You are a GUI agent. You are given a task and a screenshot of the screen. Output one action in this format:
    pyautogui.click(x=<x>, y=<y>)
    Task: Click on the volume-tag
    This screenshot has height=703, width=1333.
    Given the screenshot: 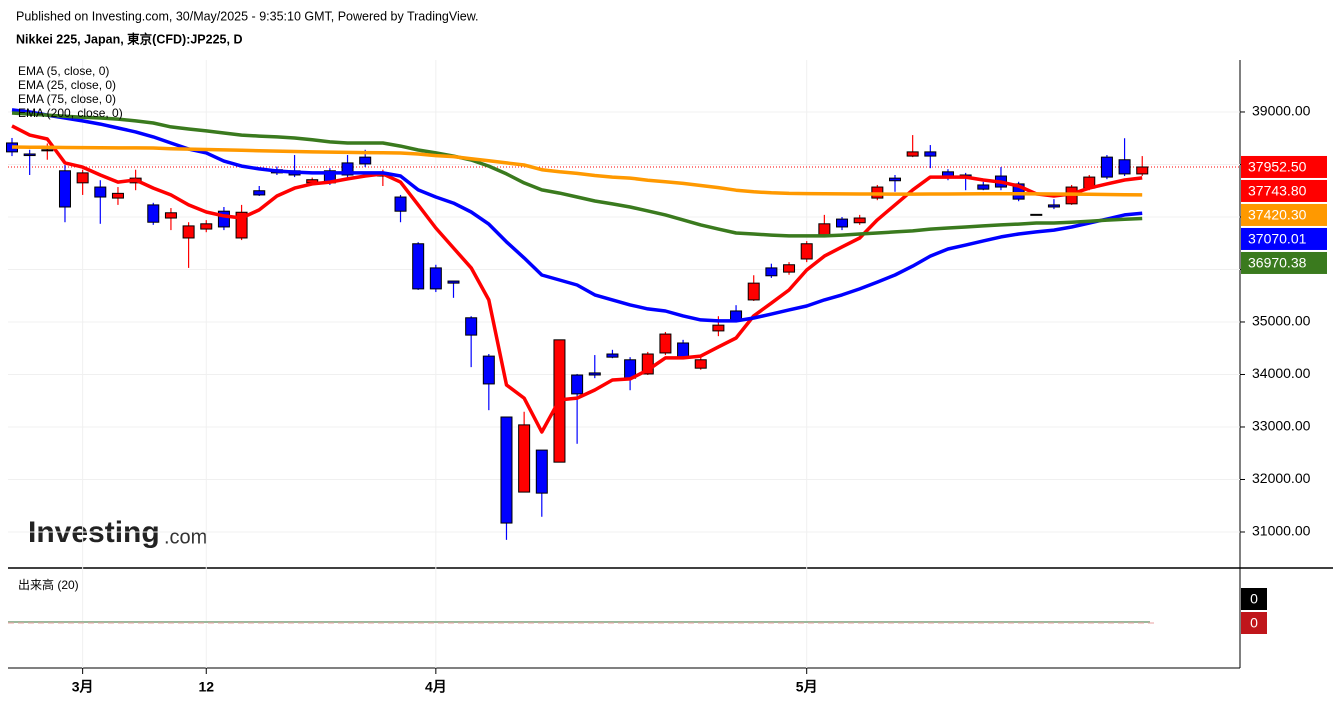 What is the action you would take?
    pyautogui.click(x=1254, y=599)
    